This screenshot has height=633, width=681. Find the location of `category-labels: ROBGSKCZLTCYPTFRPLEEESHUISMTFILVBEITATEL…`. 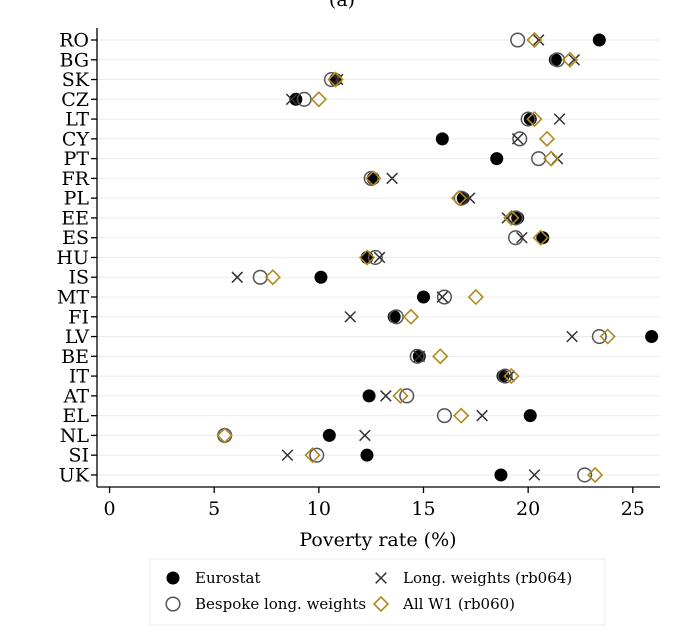

category-labels: ROBGSKCZLTCYPTFRPLEEESHUISMTFILVBEITATEL… is located at coordinates (72, 258).